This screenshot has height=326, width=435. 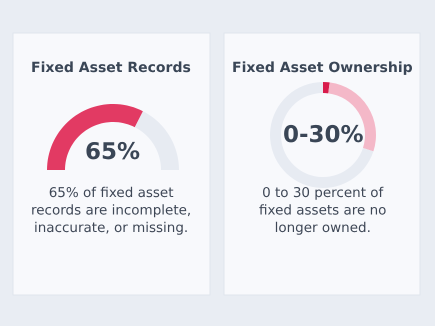 I want to click on text: 65% of fixed asset records are incomplete, inaccurate, or missing., so click(x=111, y=210).